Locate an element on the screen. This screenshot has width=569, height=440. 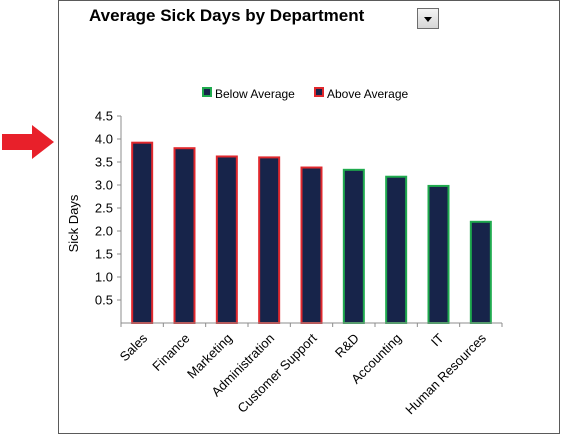
y-tick-label: 1.0 is located at coordinates (104, 277).